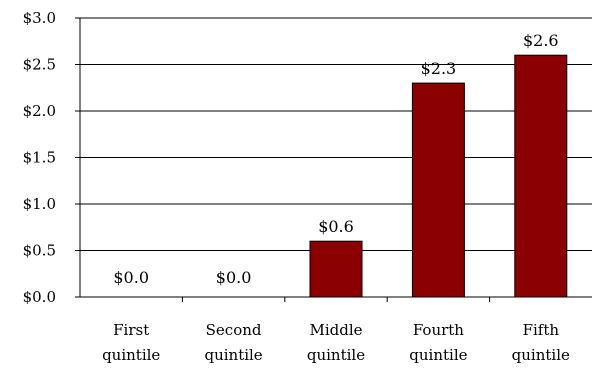 This screenshot has height=369, width=592. What do you see at coordinates (541, 40) in the screenshot?
I see `data-label: $2.6` at bounding box center [541, 40].